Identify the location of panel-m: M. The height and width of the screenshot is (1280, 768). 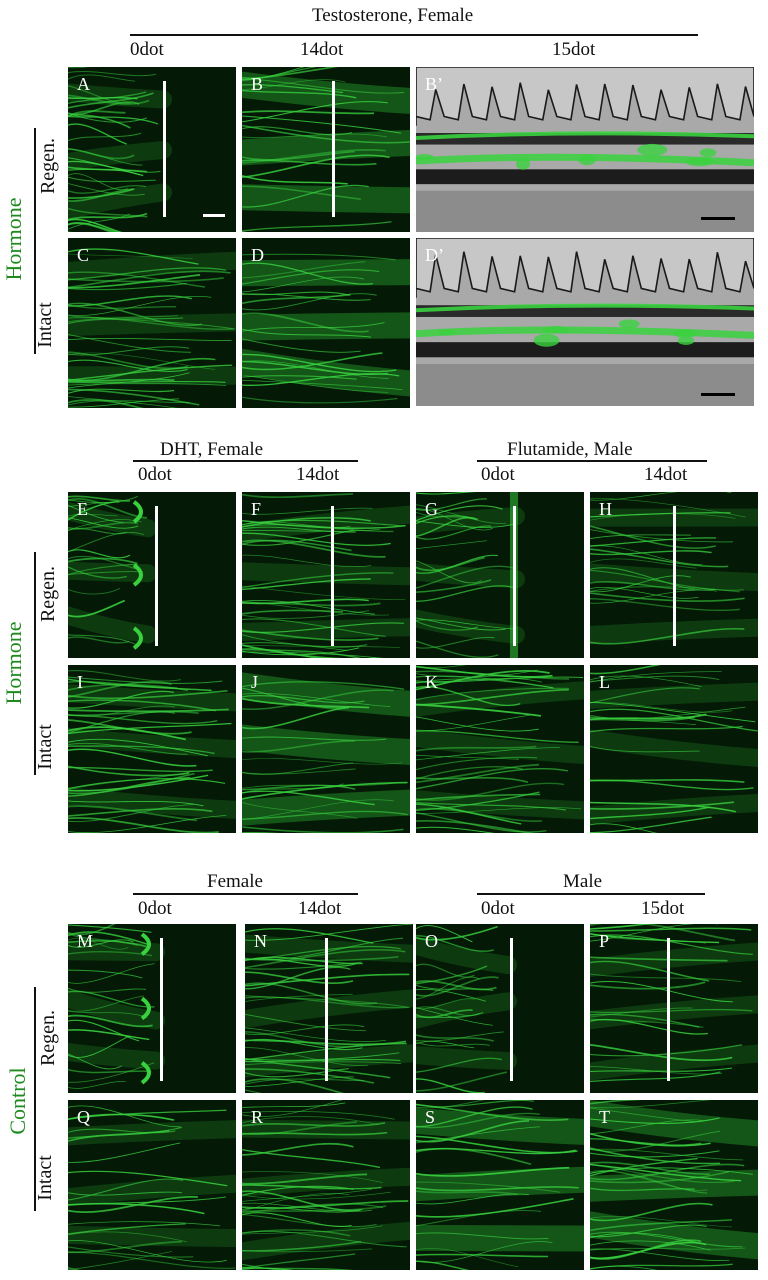
(152, 1008).